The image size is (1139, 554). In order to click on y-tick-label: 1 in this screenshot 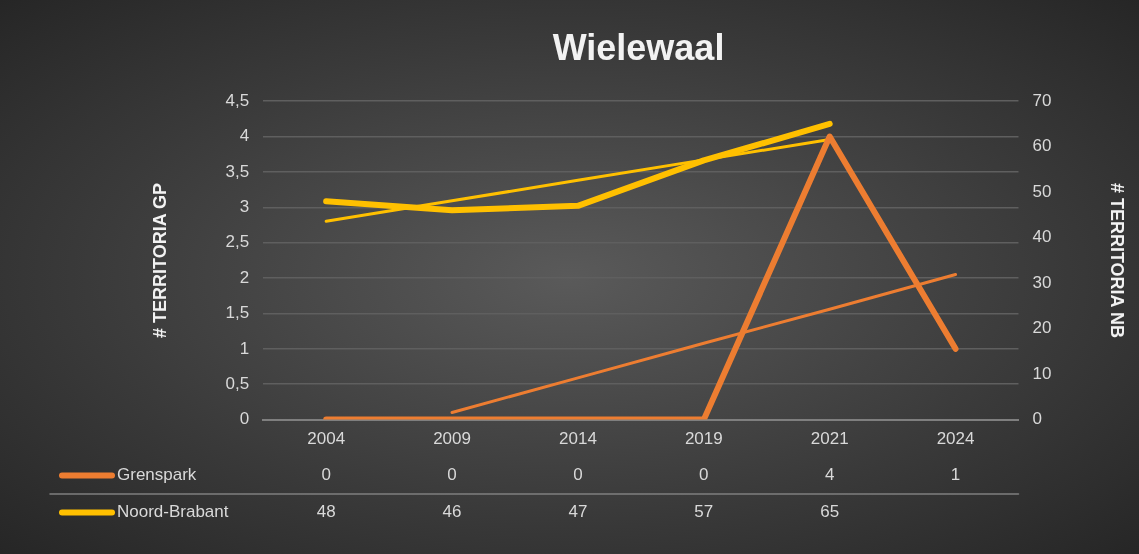, I will do `click(244, 348)`.